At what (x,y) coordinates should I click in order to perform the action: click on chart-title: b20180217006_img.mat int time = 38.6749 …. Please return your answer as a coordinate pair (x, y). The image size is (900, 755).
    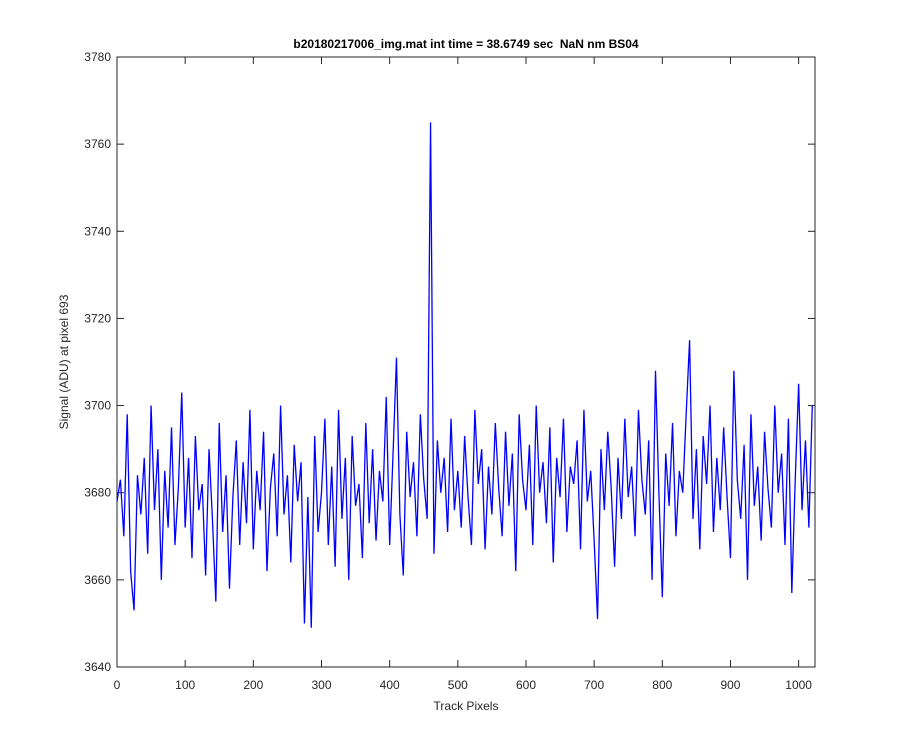
    Looking at the image, I should click on (466, 44).